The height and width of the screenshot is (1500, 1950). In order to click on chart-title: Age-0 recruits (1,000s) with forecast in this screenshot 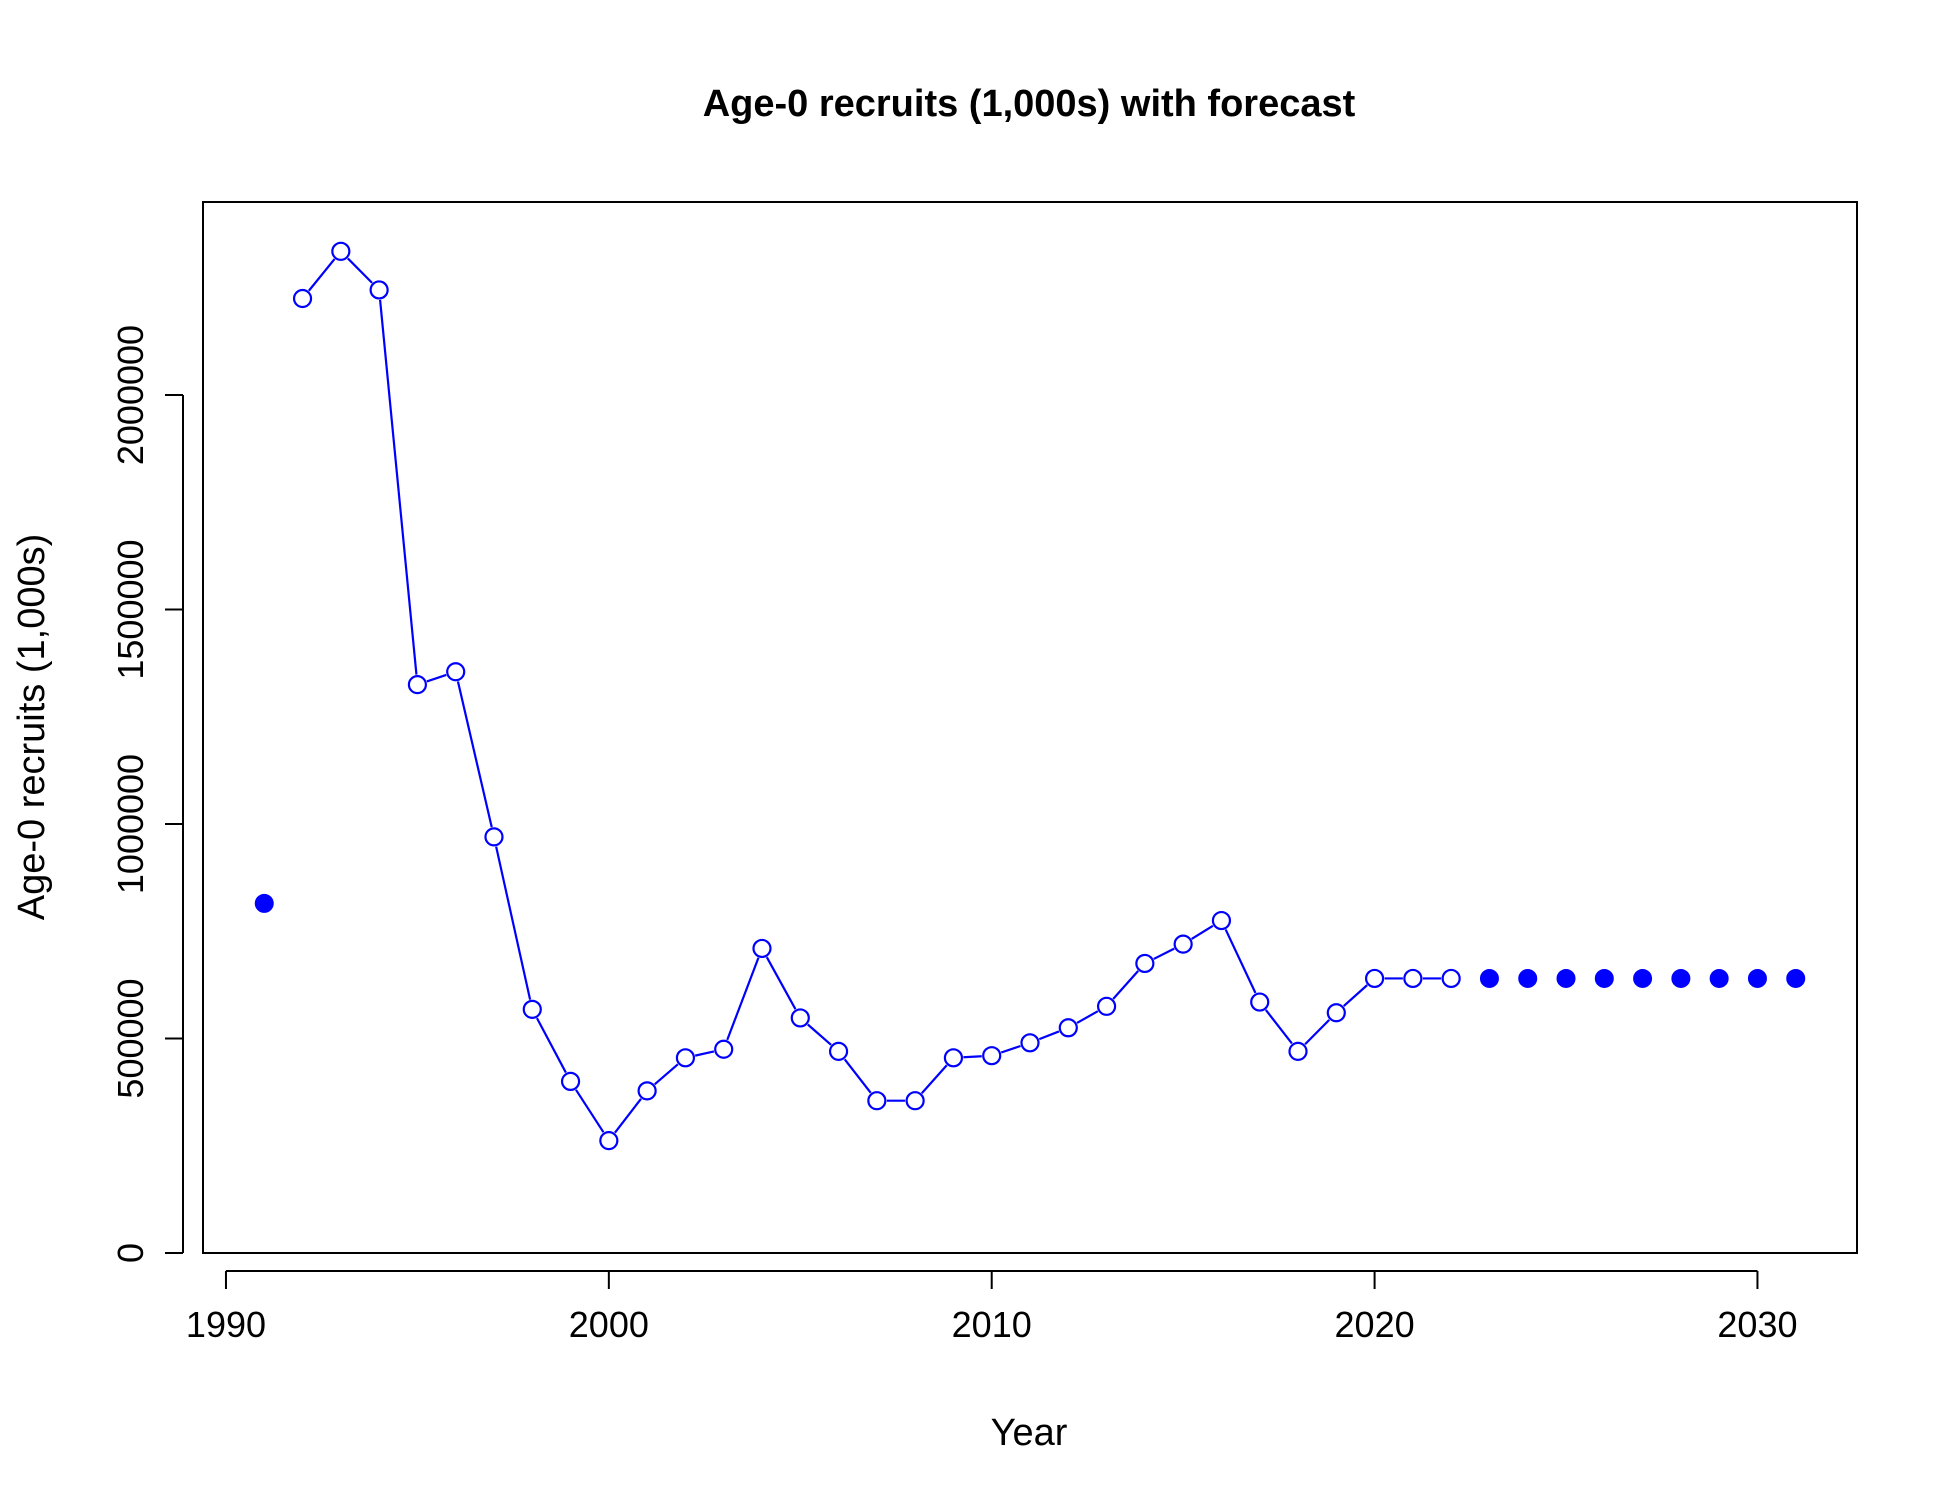, I will do `click(1029, 104)`.